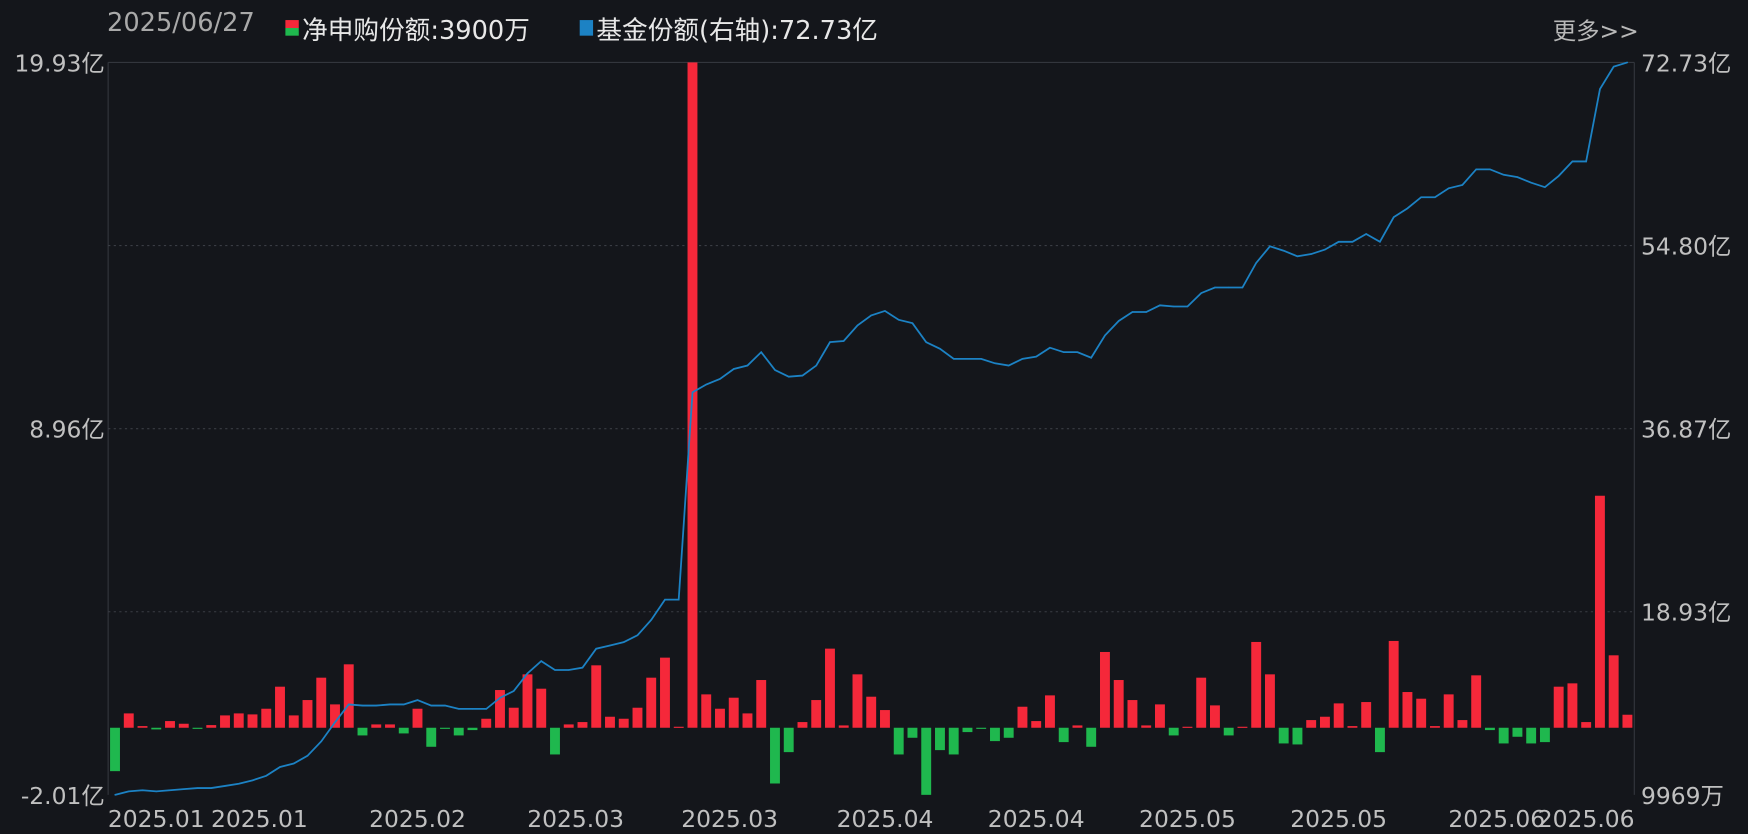 This screenshot has width=1748, height=834. What do you see at coordinates (1595, 31) in the screenshot?
I see `more-link: 更多>>` at bounding box center [1595, 31].